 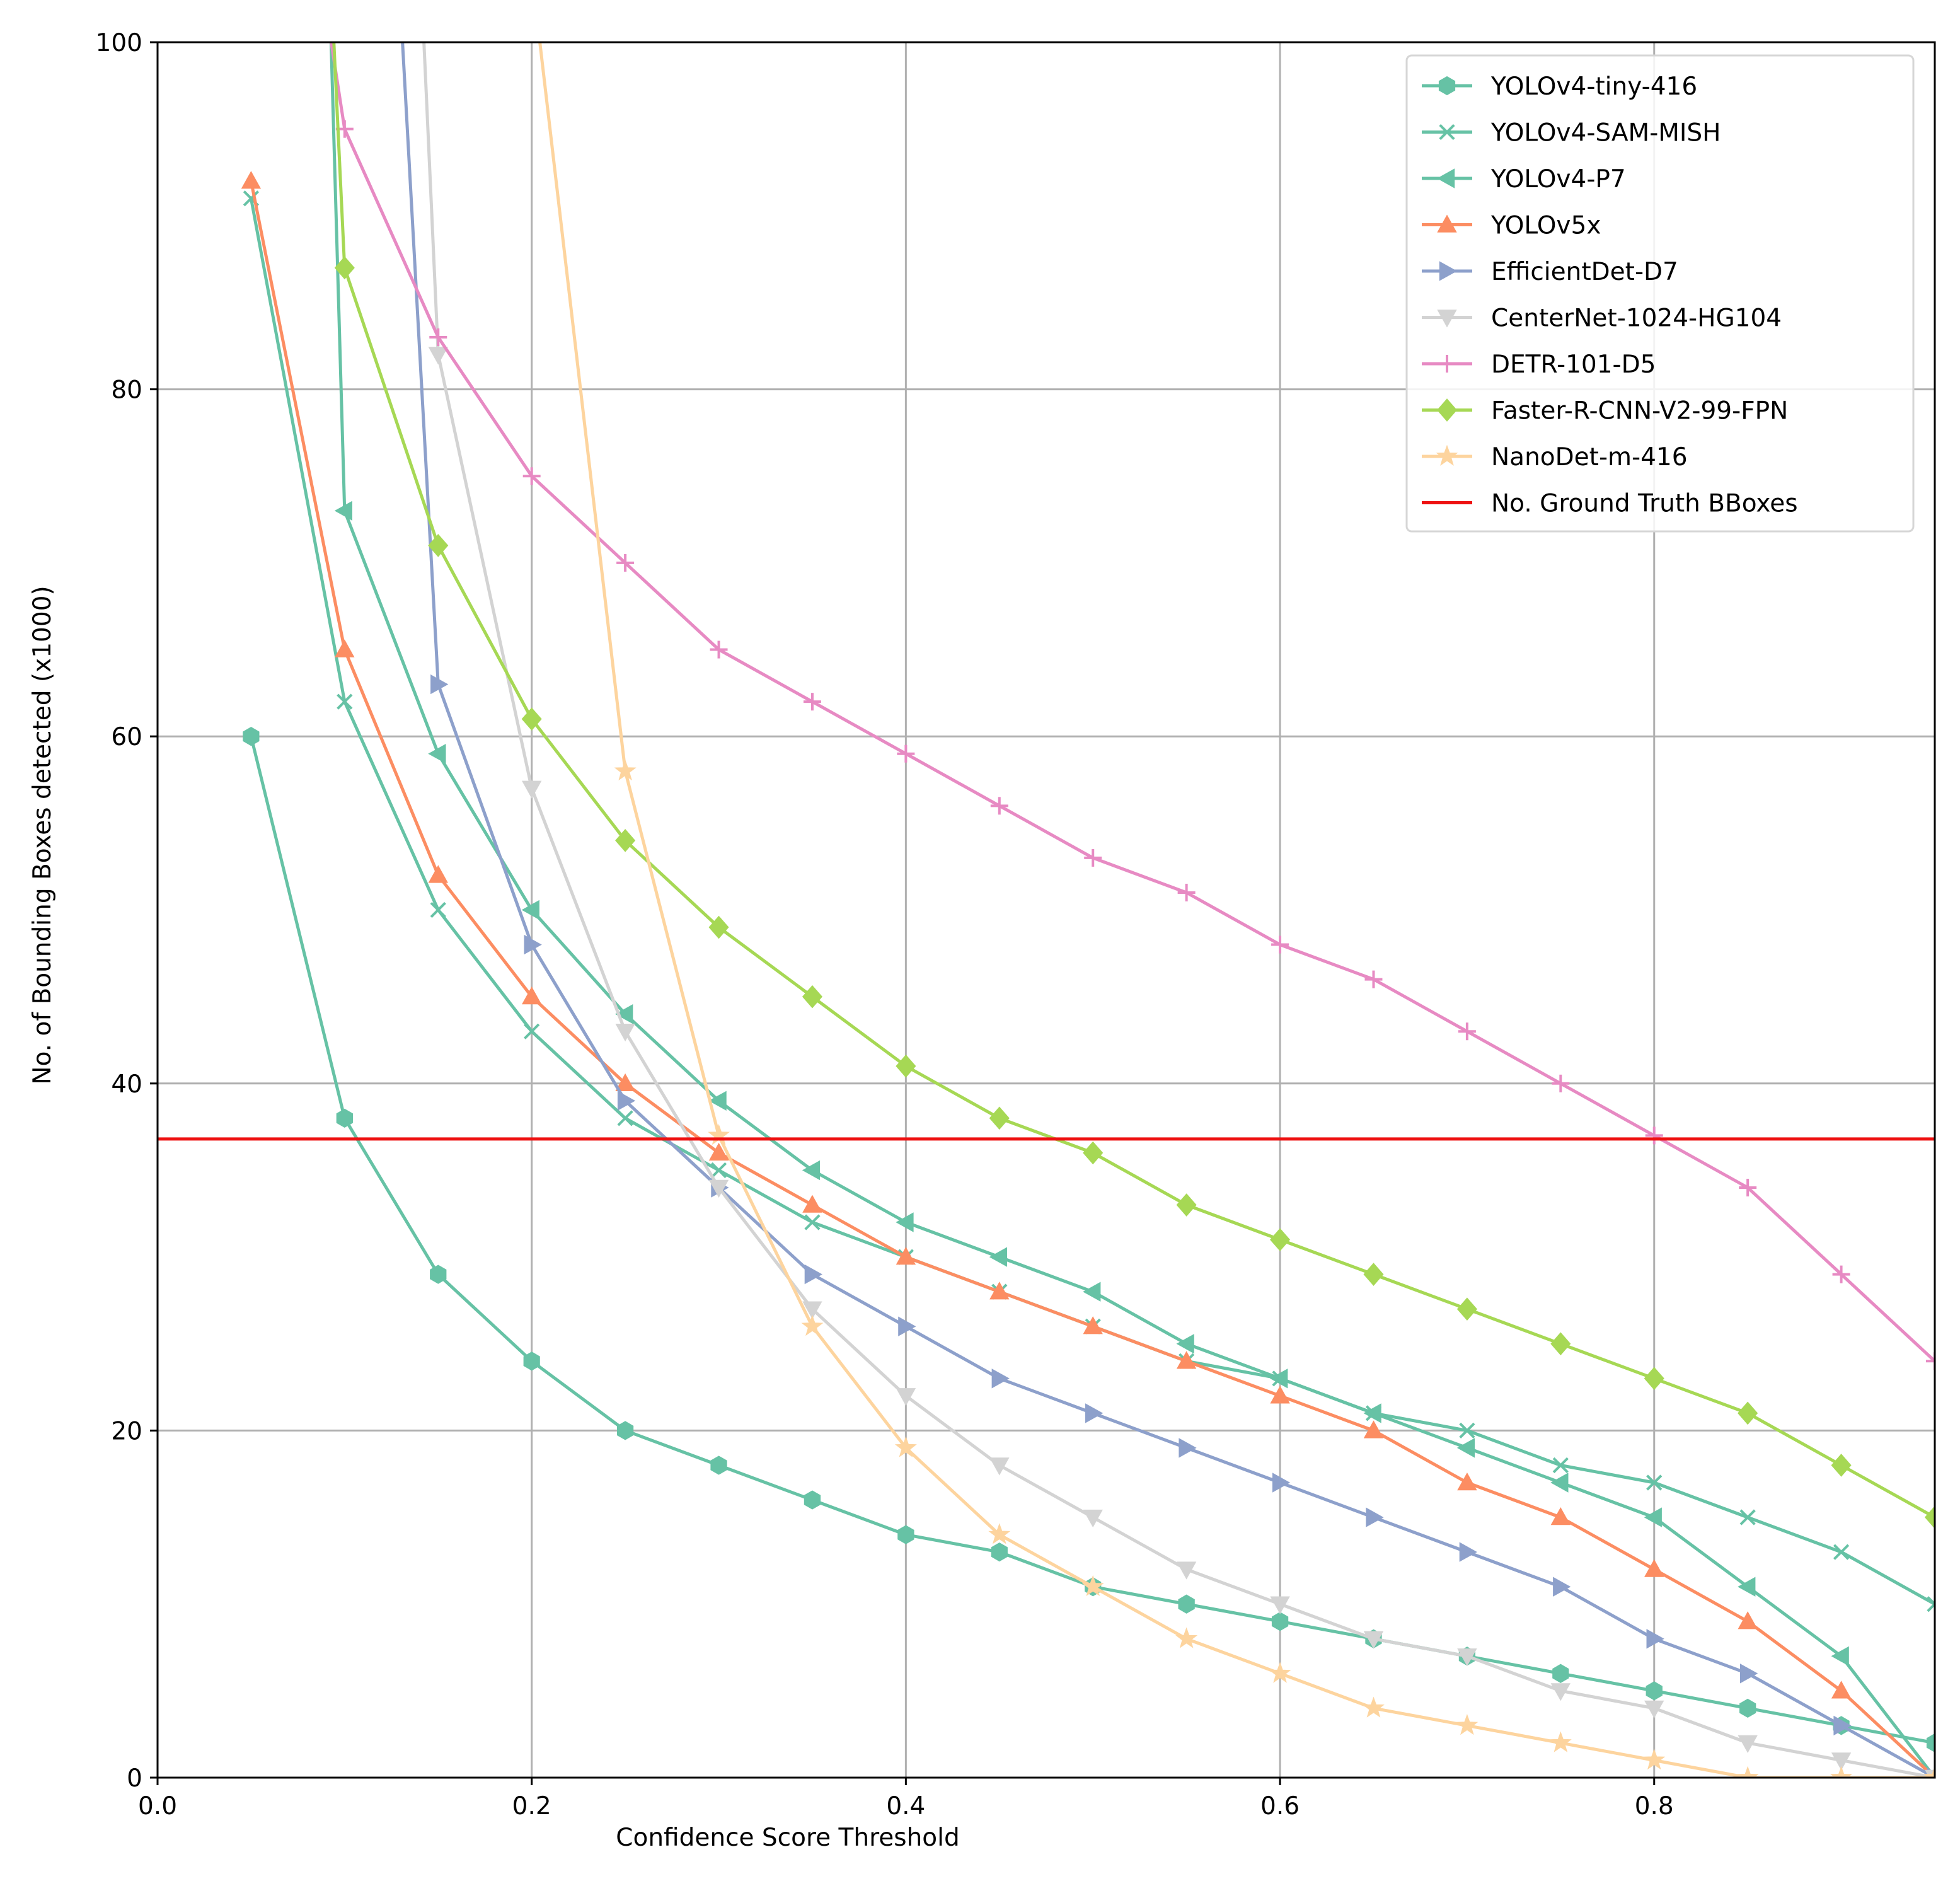 What do you see at coordinates (42, 835) in the screenshot?
I see `y-axis-label: No. of Bounding Boxes detected (x1000)` at bounding box center [42, 835].